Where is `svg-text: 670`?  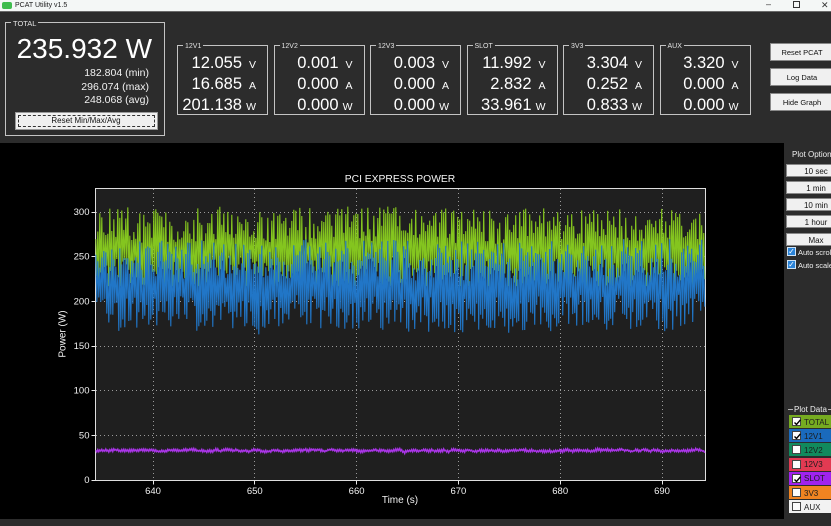
svg-text: 670 is located at coordinates (458, 491).